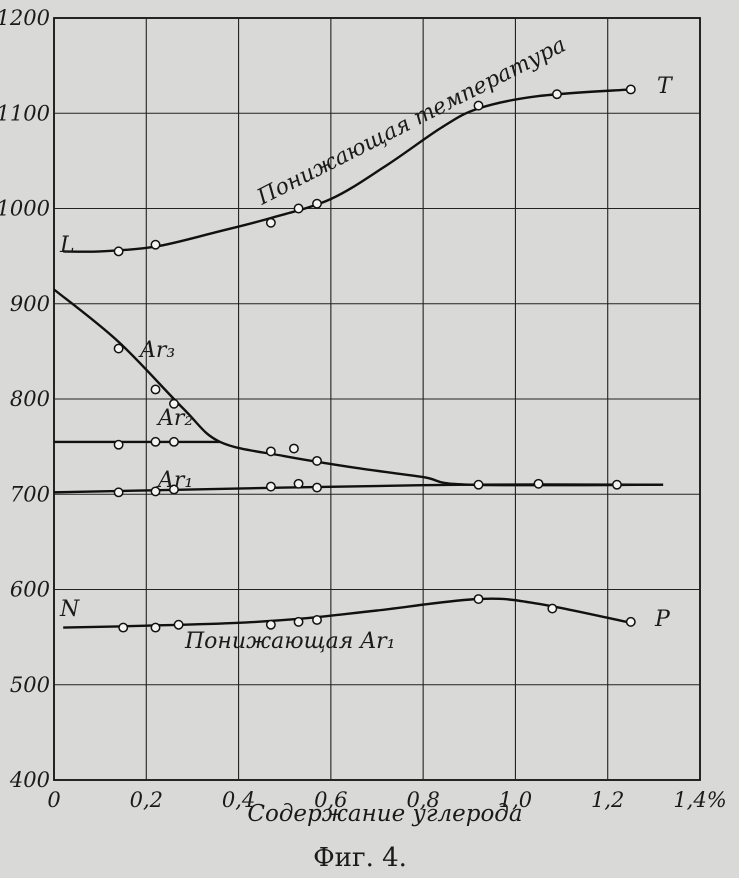 The image size is (739, 878). I want to click on y-tick-label: 700, so click(30, 494).